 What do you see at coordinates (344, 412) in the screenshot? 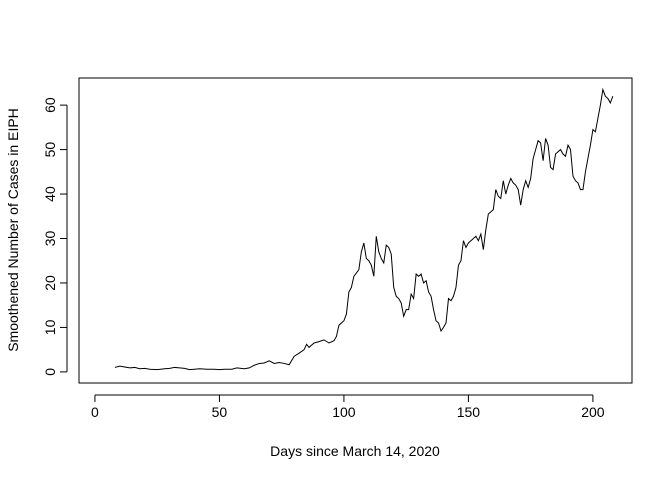
I see `x-tick-label: 100` at bounding box center [344, 412].